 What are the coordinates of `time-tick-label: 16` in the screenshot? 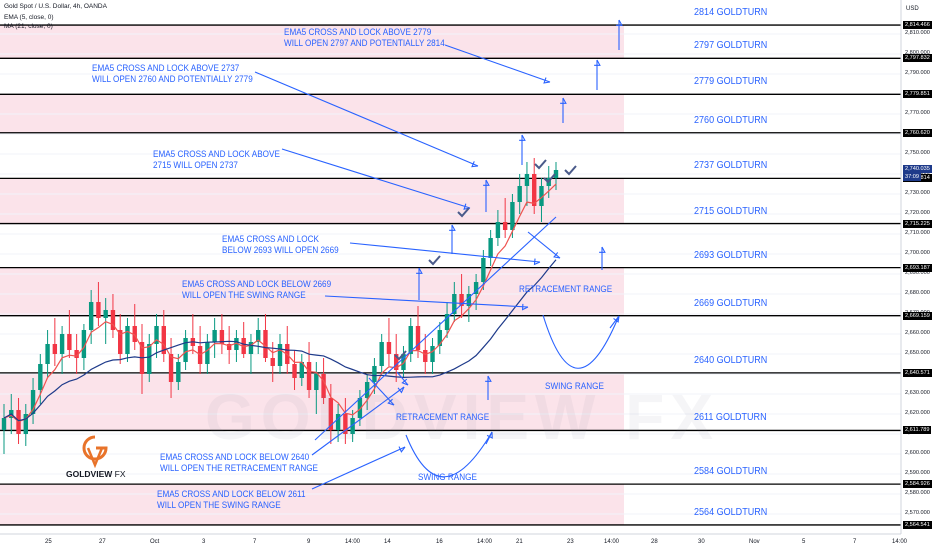 It's located at (439, 542).